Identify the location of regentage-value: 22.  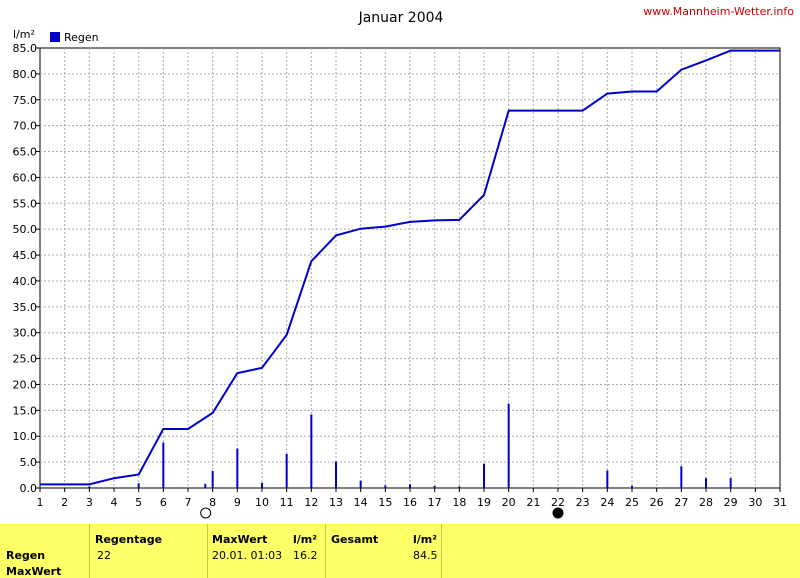
(104, 555).